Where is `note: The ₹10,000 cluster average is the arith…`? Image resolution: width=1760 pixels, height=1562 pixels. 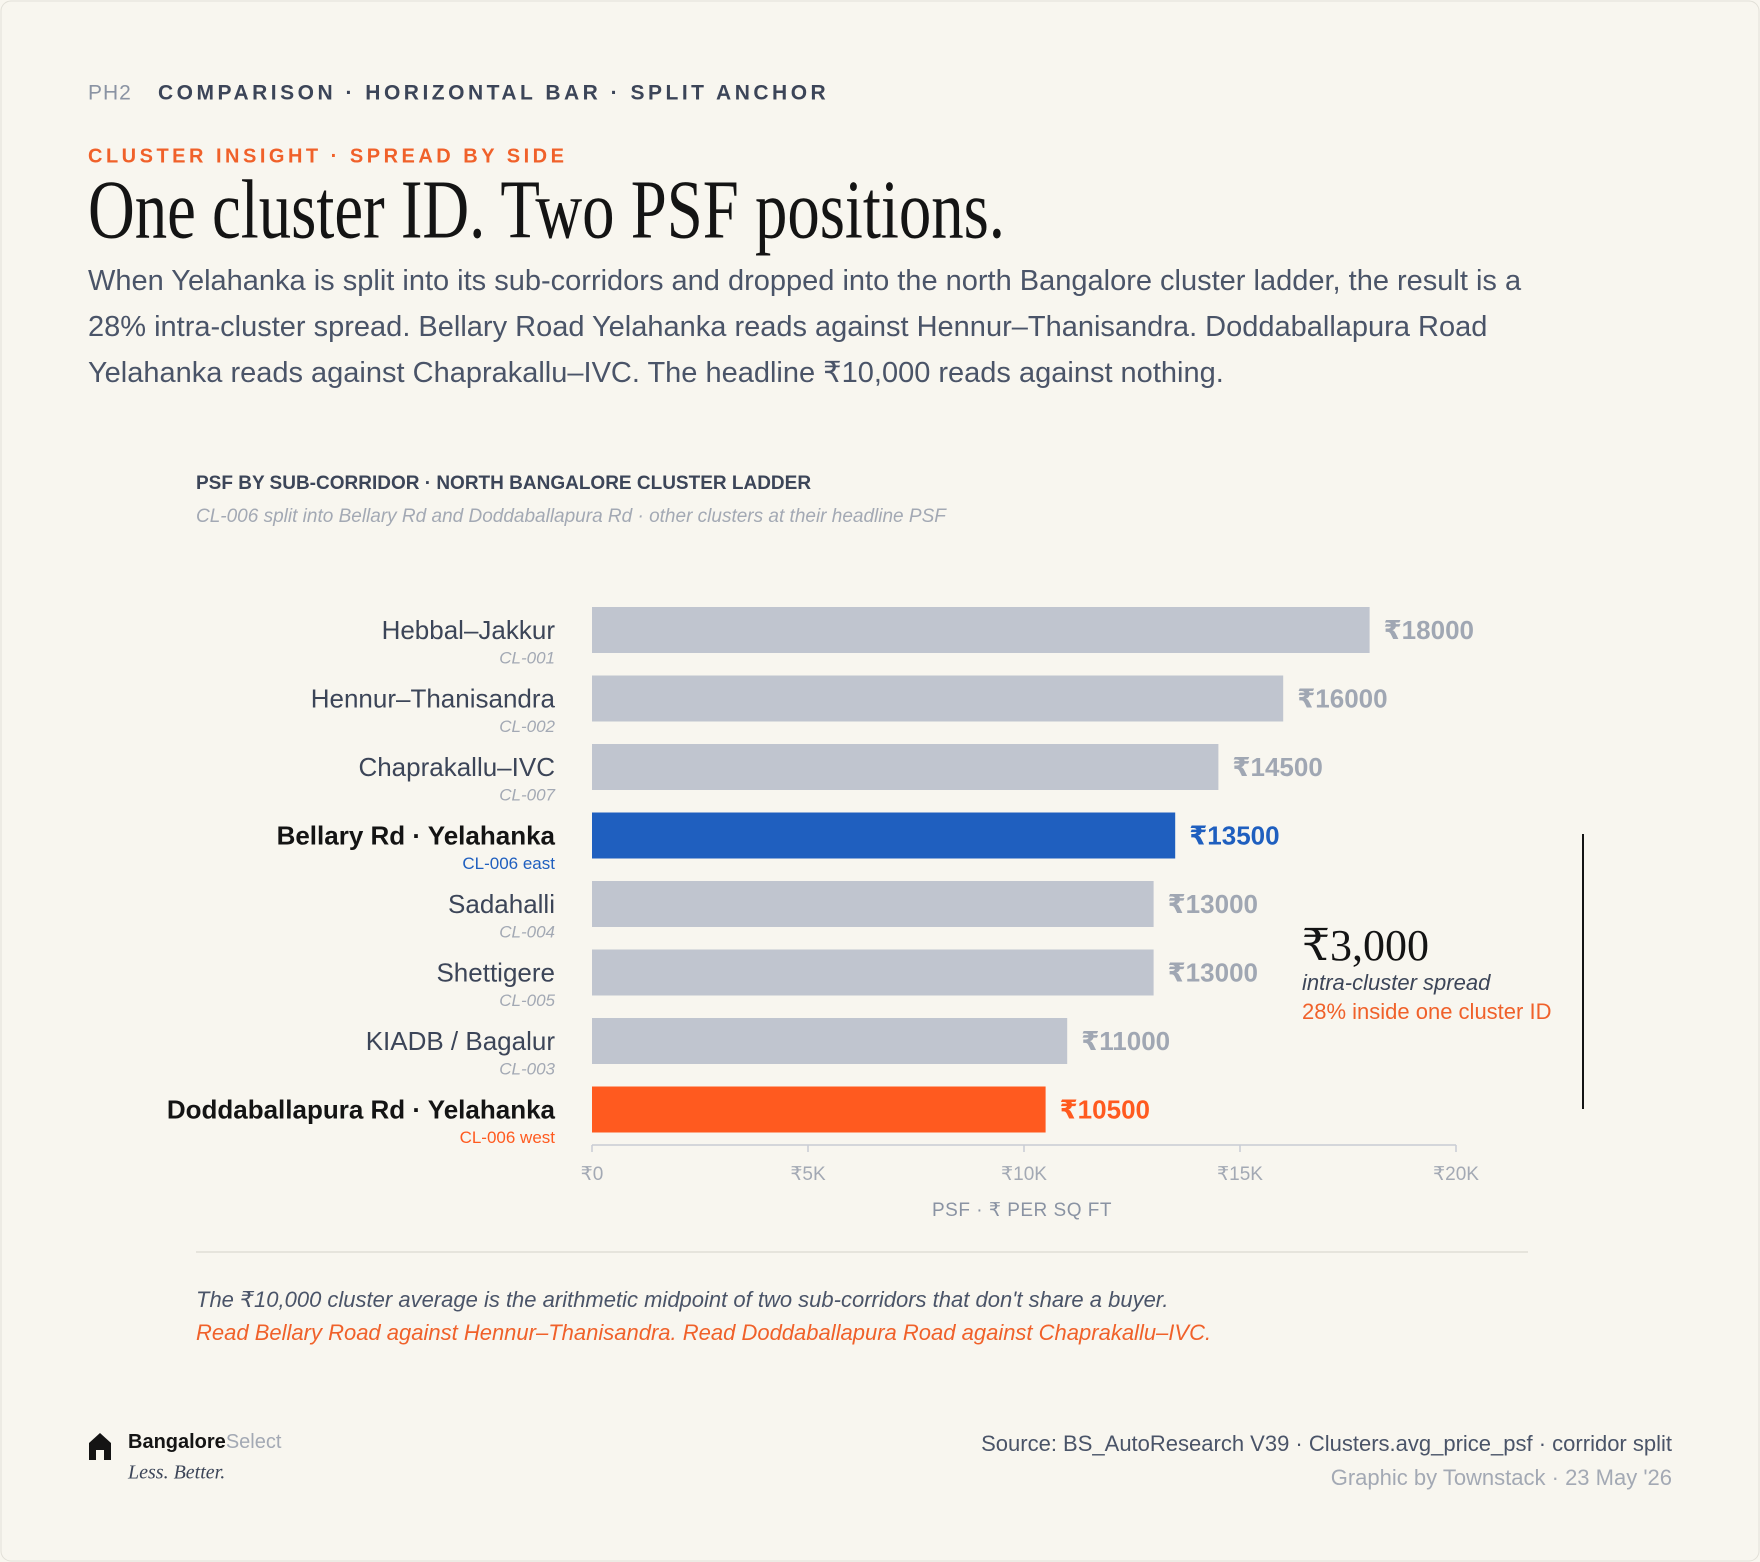 note: The ₹10,000 cluster average is the arith… is located at coordinates (682, 1299).